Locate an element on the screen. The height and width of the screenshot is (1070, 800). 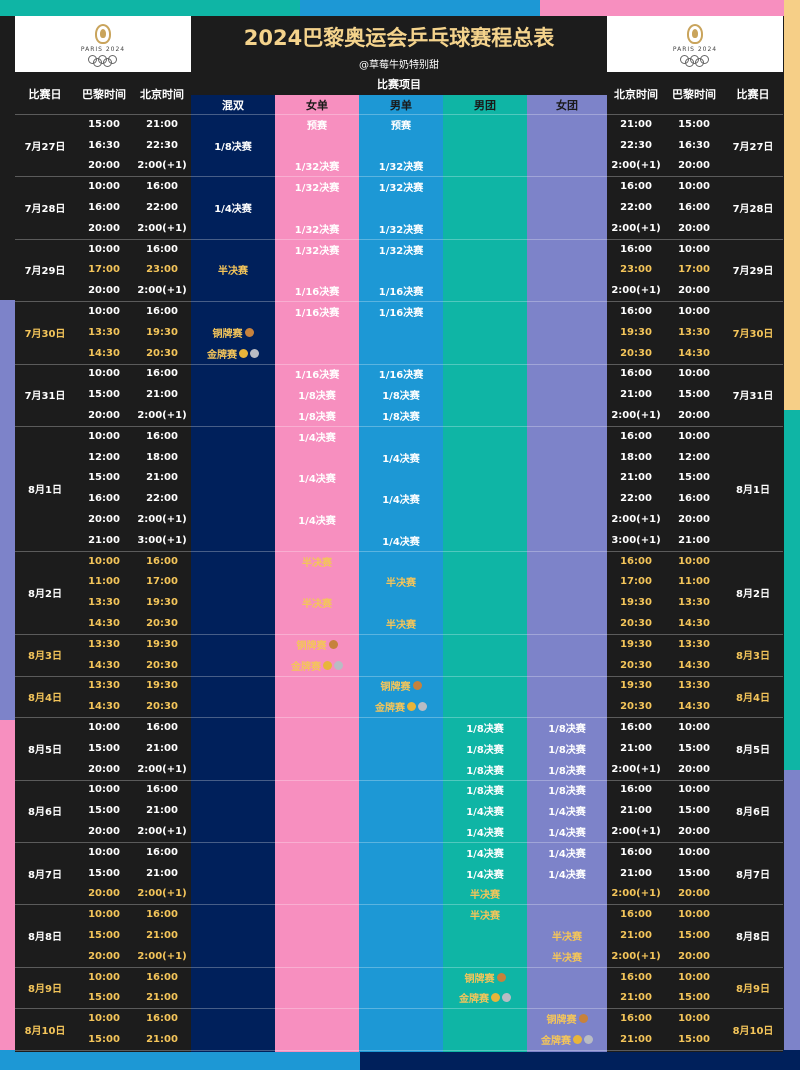
date-cell: 8月2日 is located at coordinates (45, 594).